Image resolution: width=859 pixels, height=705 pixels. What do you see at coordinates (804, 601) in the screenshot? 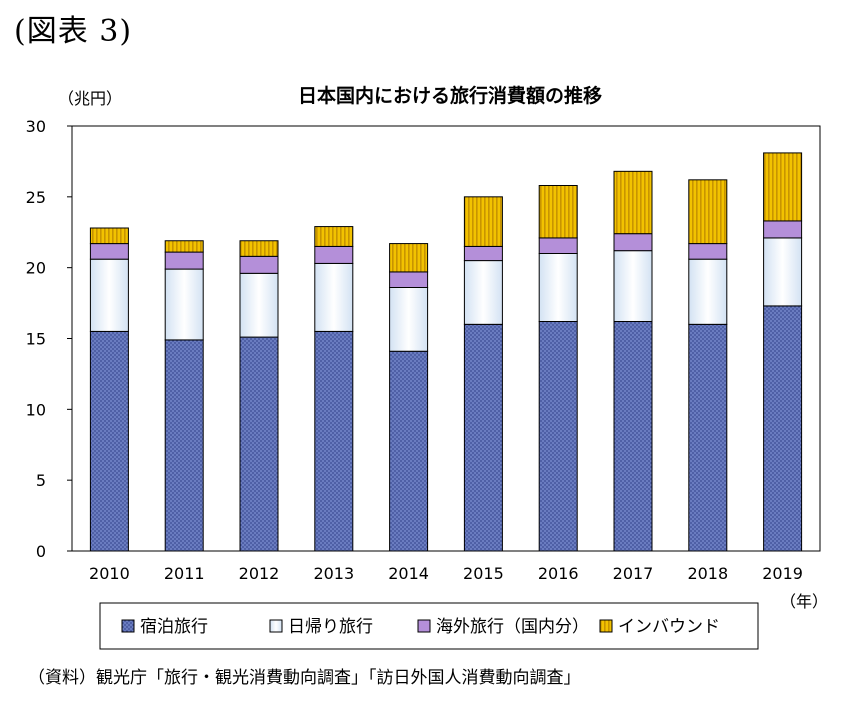
I see `x-axis-unit-label: （年）` at bounding box center [804, 601].